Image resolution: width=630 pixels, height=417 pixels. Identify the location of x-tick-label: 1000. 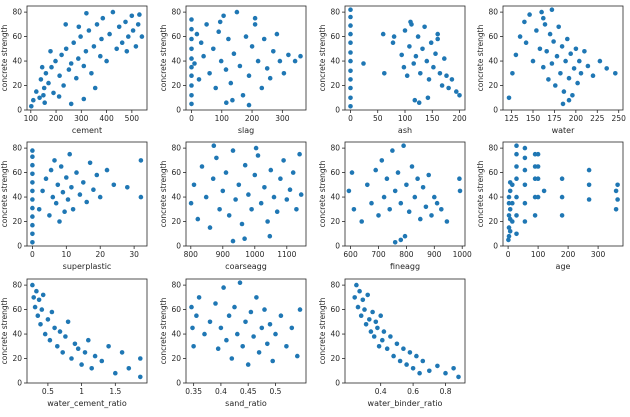
(462, 254).